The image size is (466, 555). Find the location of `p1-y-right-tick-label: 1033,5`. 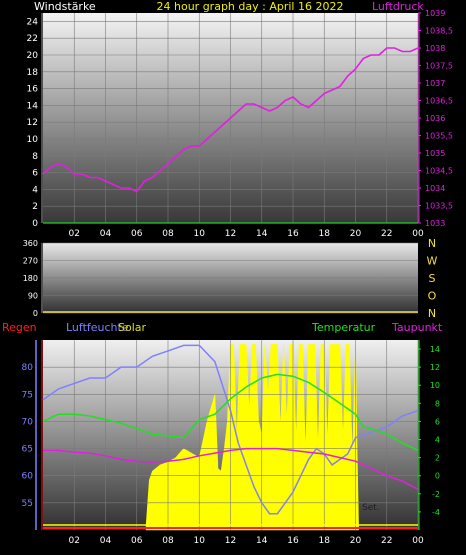

p1-y-right-tick-label: 1033,5 is located at coordinates (439, 206).